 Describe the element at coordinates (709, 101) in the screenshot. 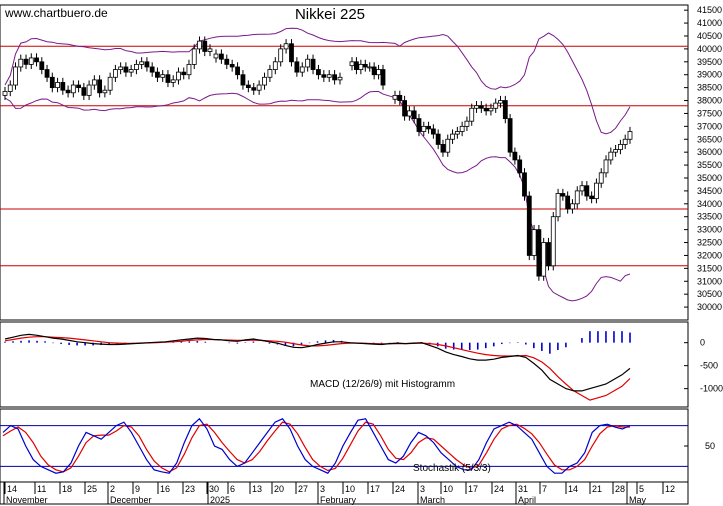

I see `price-tick-label: 38000` at that location.